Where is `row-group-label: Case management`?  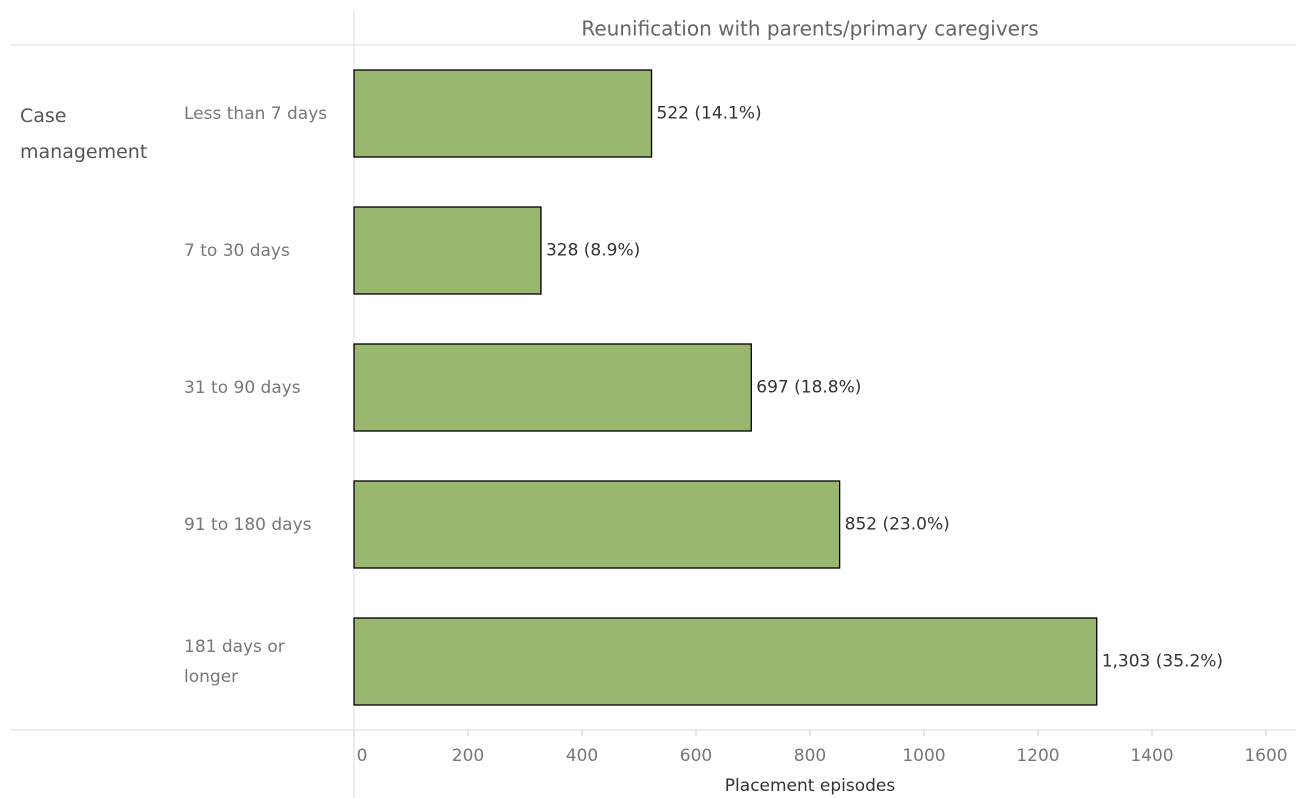 row-group-label: Case management is located at coordinates (84, 134).